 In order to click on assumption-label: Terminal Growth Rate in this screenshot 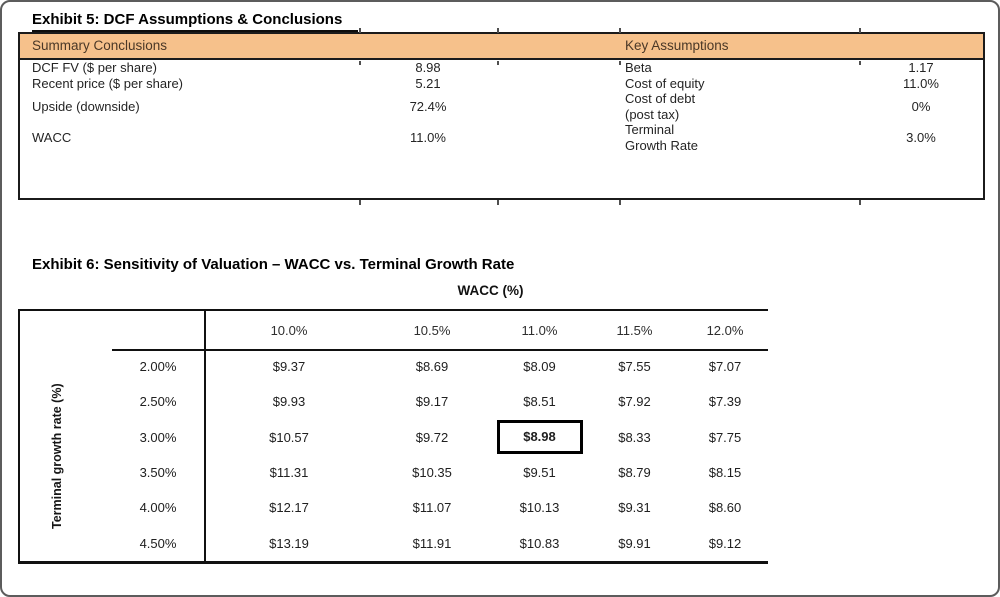, I will do `click(739, 137)`.